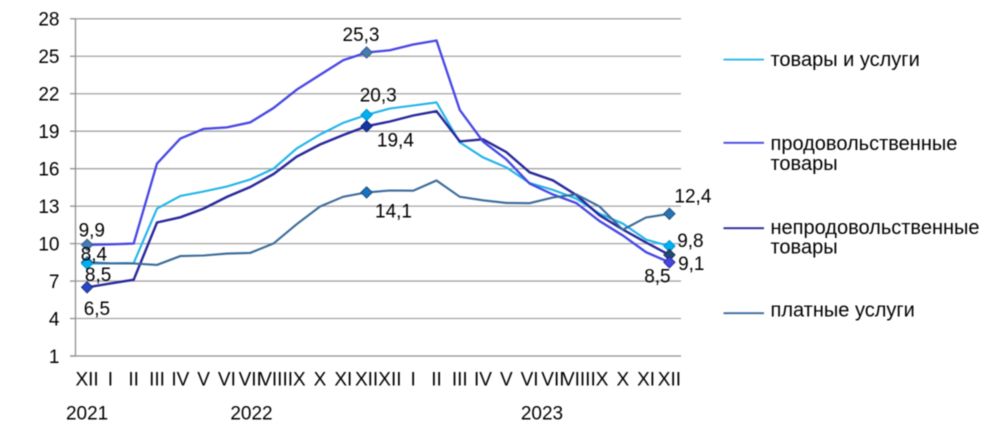  Describe the element at coordinates (690, 241) in the screenshot. I see `svg-text: 9,8` at that location.